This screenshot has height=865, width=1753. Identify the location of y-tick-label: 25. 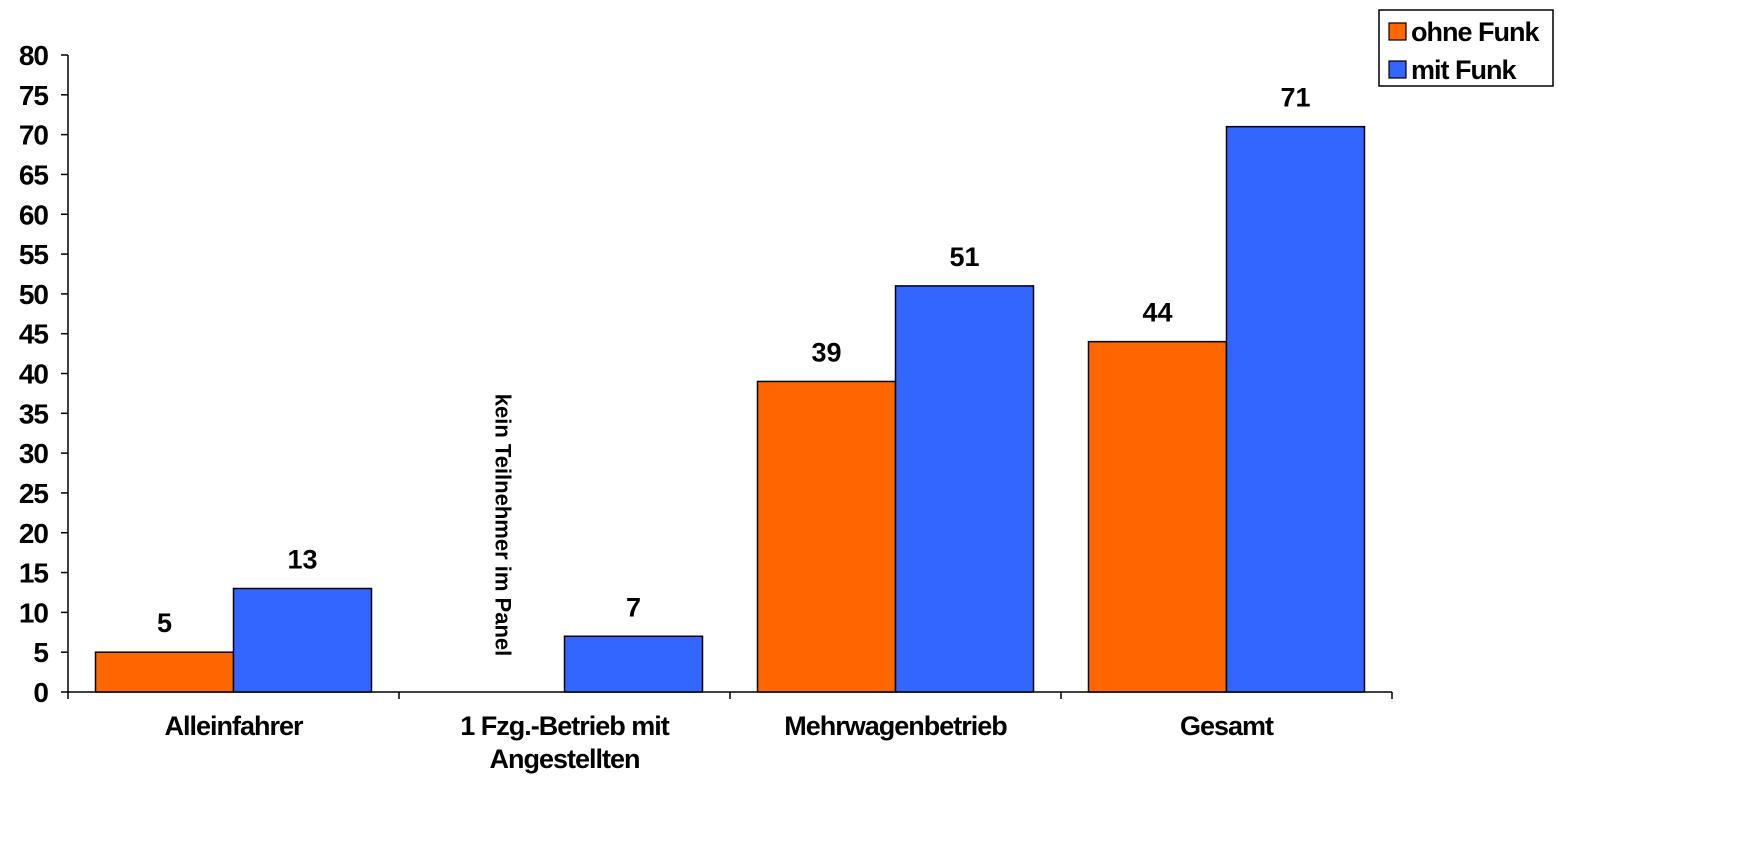
(34, 493).